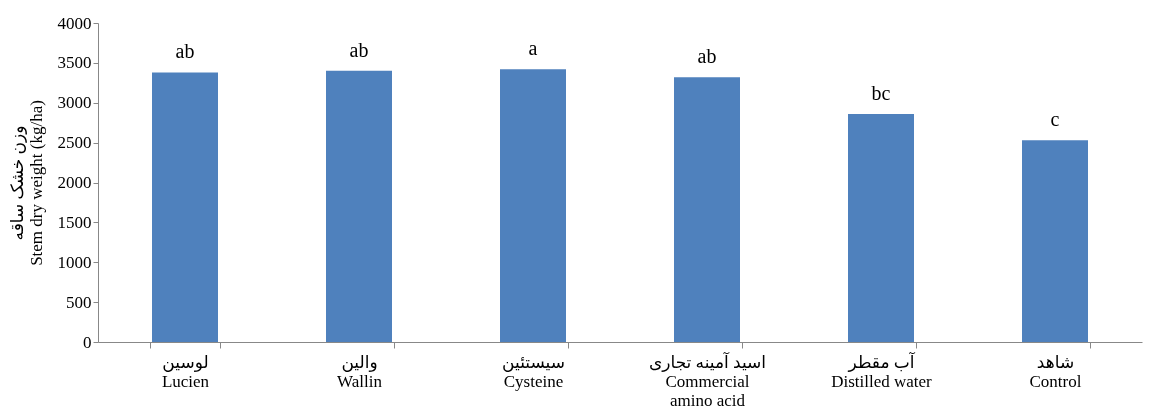 The height and width of the screenshot is (412, 1162). What do you see at coordinates (87, 342) in the screenshot?
I see `y-tick-label: 0` at bounding box center [87, 342].